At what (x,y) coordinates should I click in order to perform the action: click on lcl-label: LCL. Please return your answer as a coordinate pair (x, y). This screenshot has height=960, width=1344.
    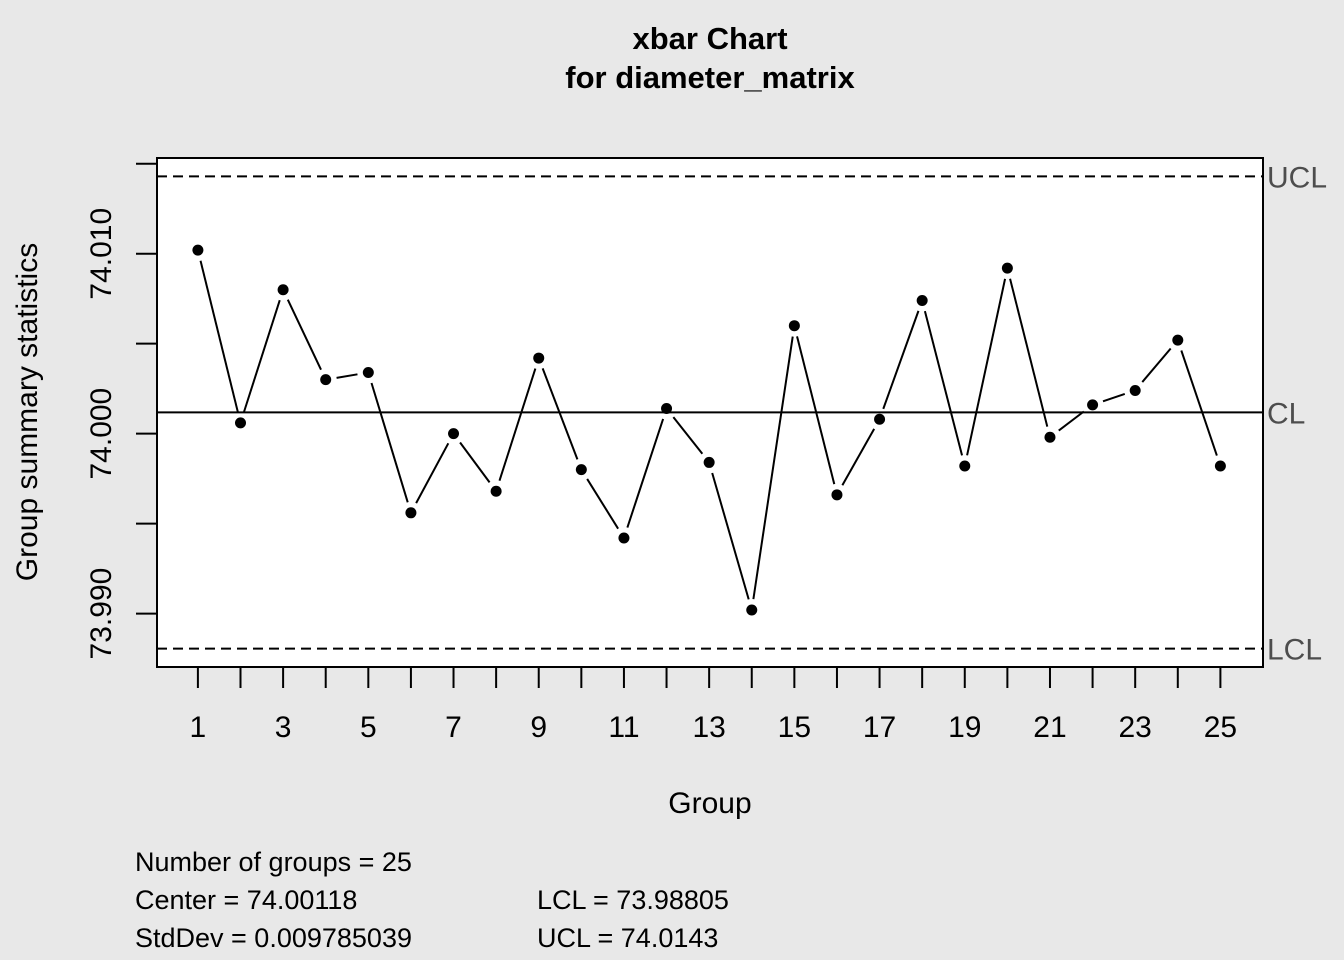
    Looking at the image, I should click on (1294, 650).